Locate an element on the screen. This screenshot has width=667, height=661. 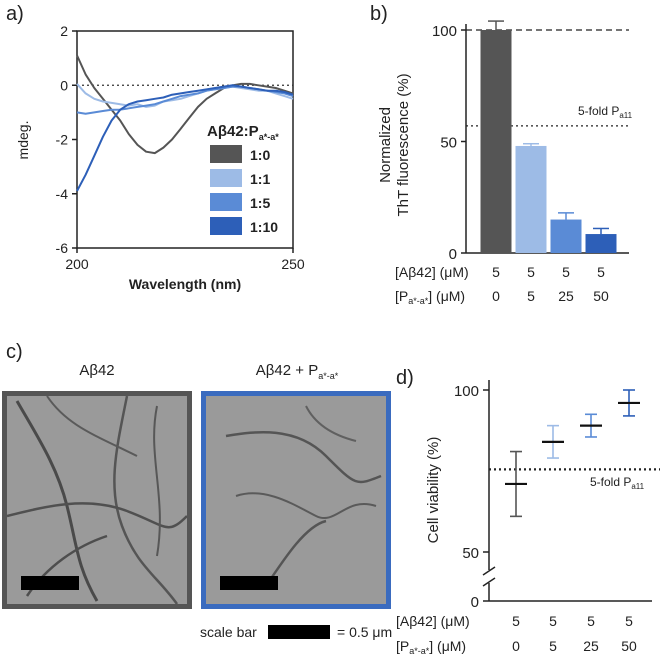
panel-a-x-tick-label: 200 is located at coordinates (77, 264).